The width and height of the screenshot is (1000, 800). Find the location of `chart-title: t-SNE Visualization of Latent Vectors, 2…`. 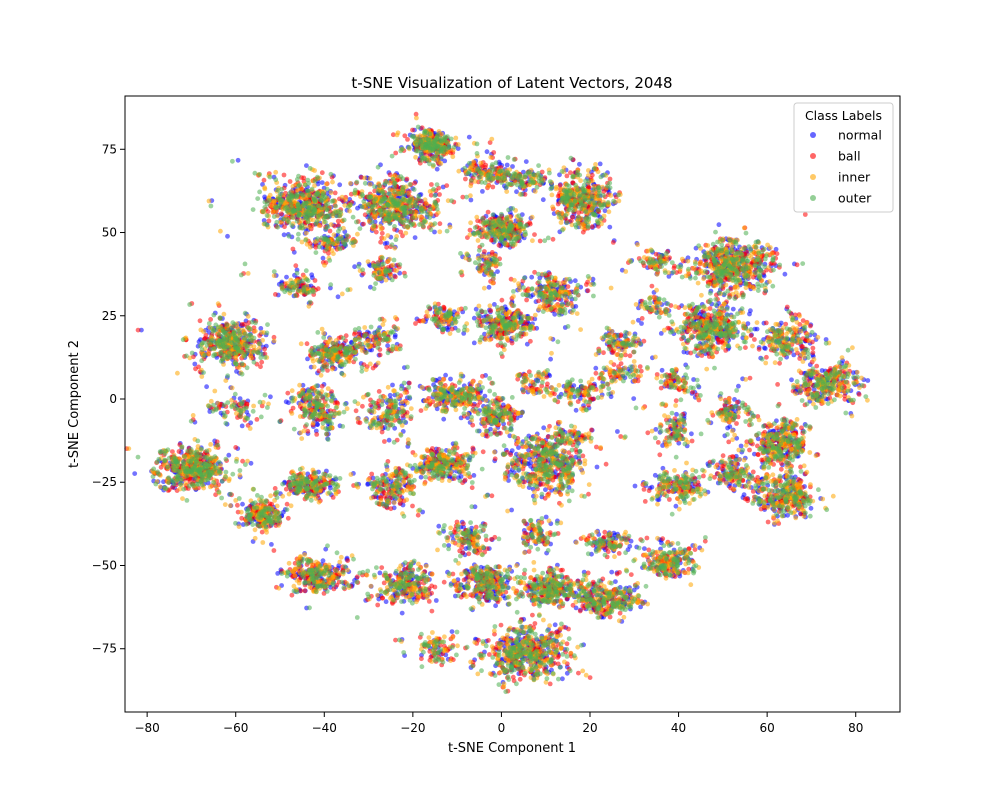

chart-title: t-SNE Visualization of Latent Vectors, 2… is located at coordinates (511, 83).